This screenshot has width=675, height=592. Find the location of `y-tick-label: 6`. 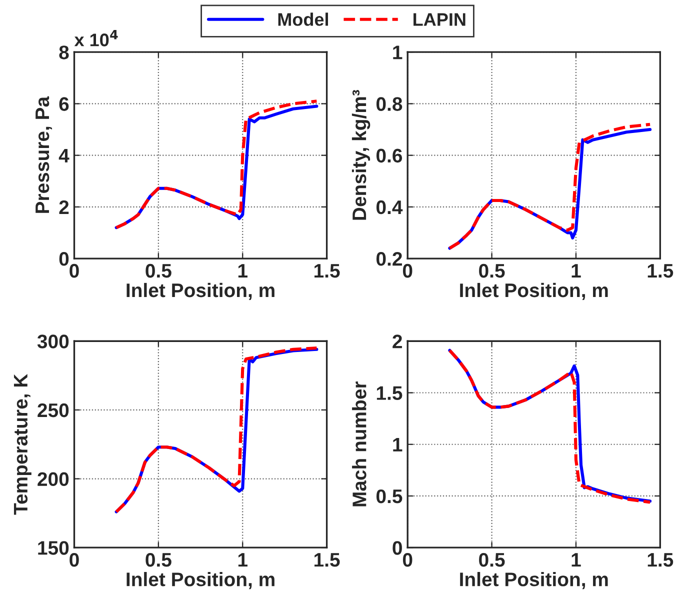

y-tick-label: 6 is located at coordinates (64, 104).